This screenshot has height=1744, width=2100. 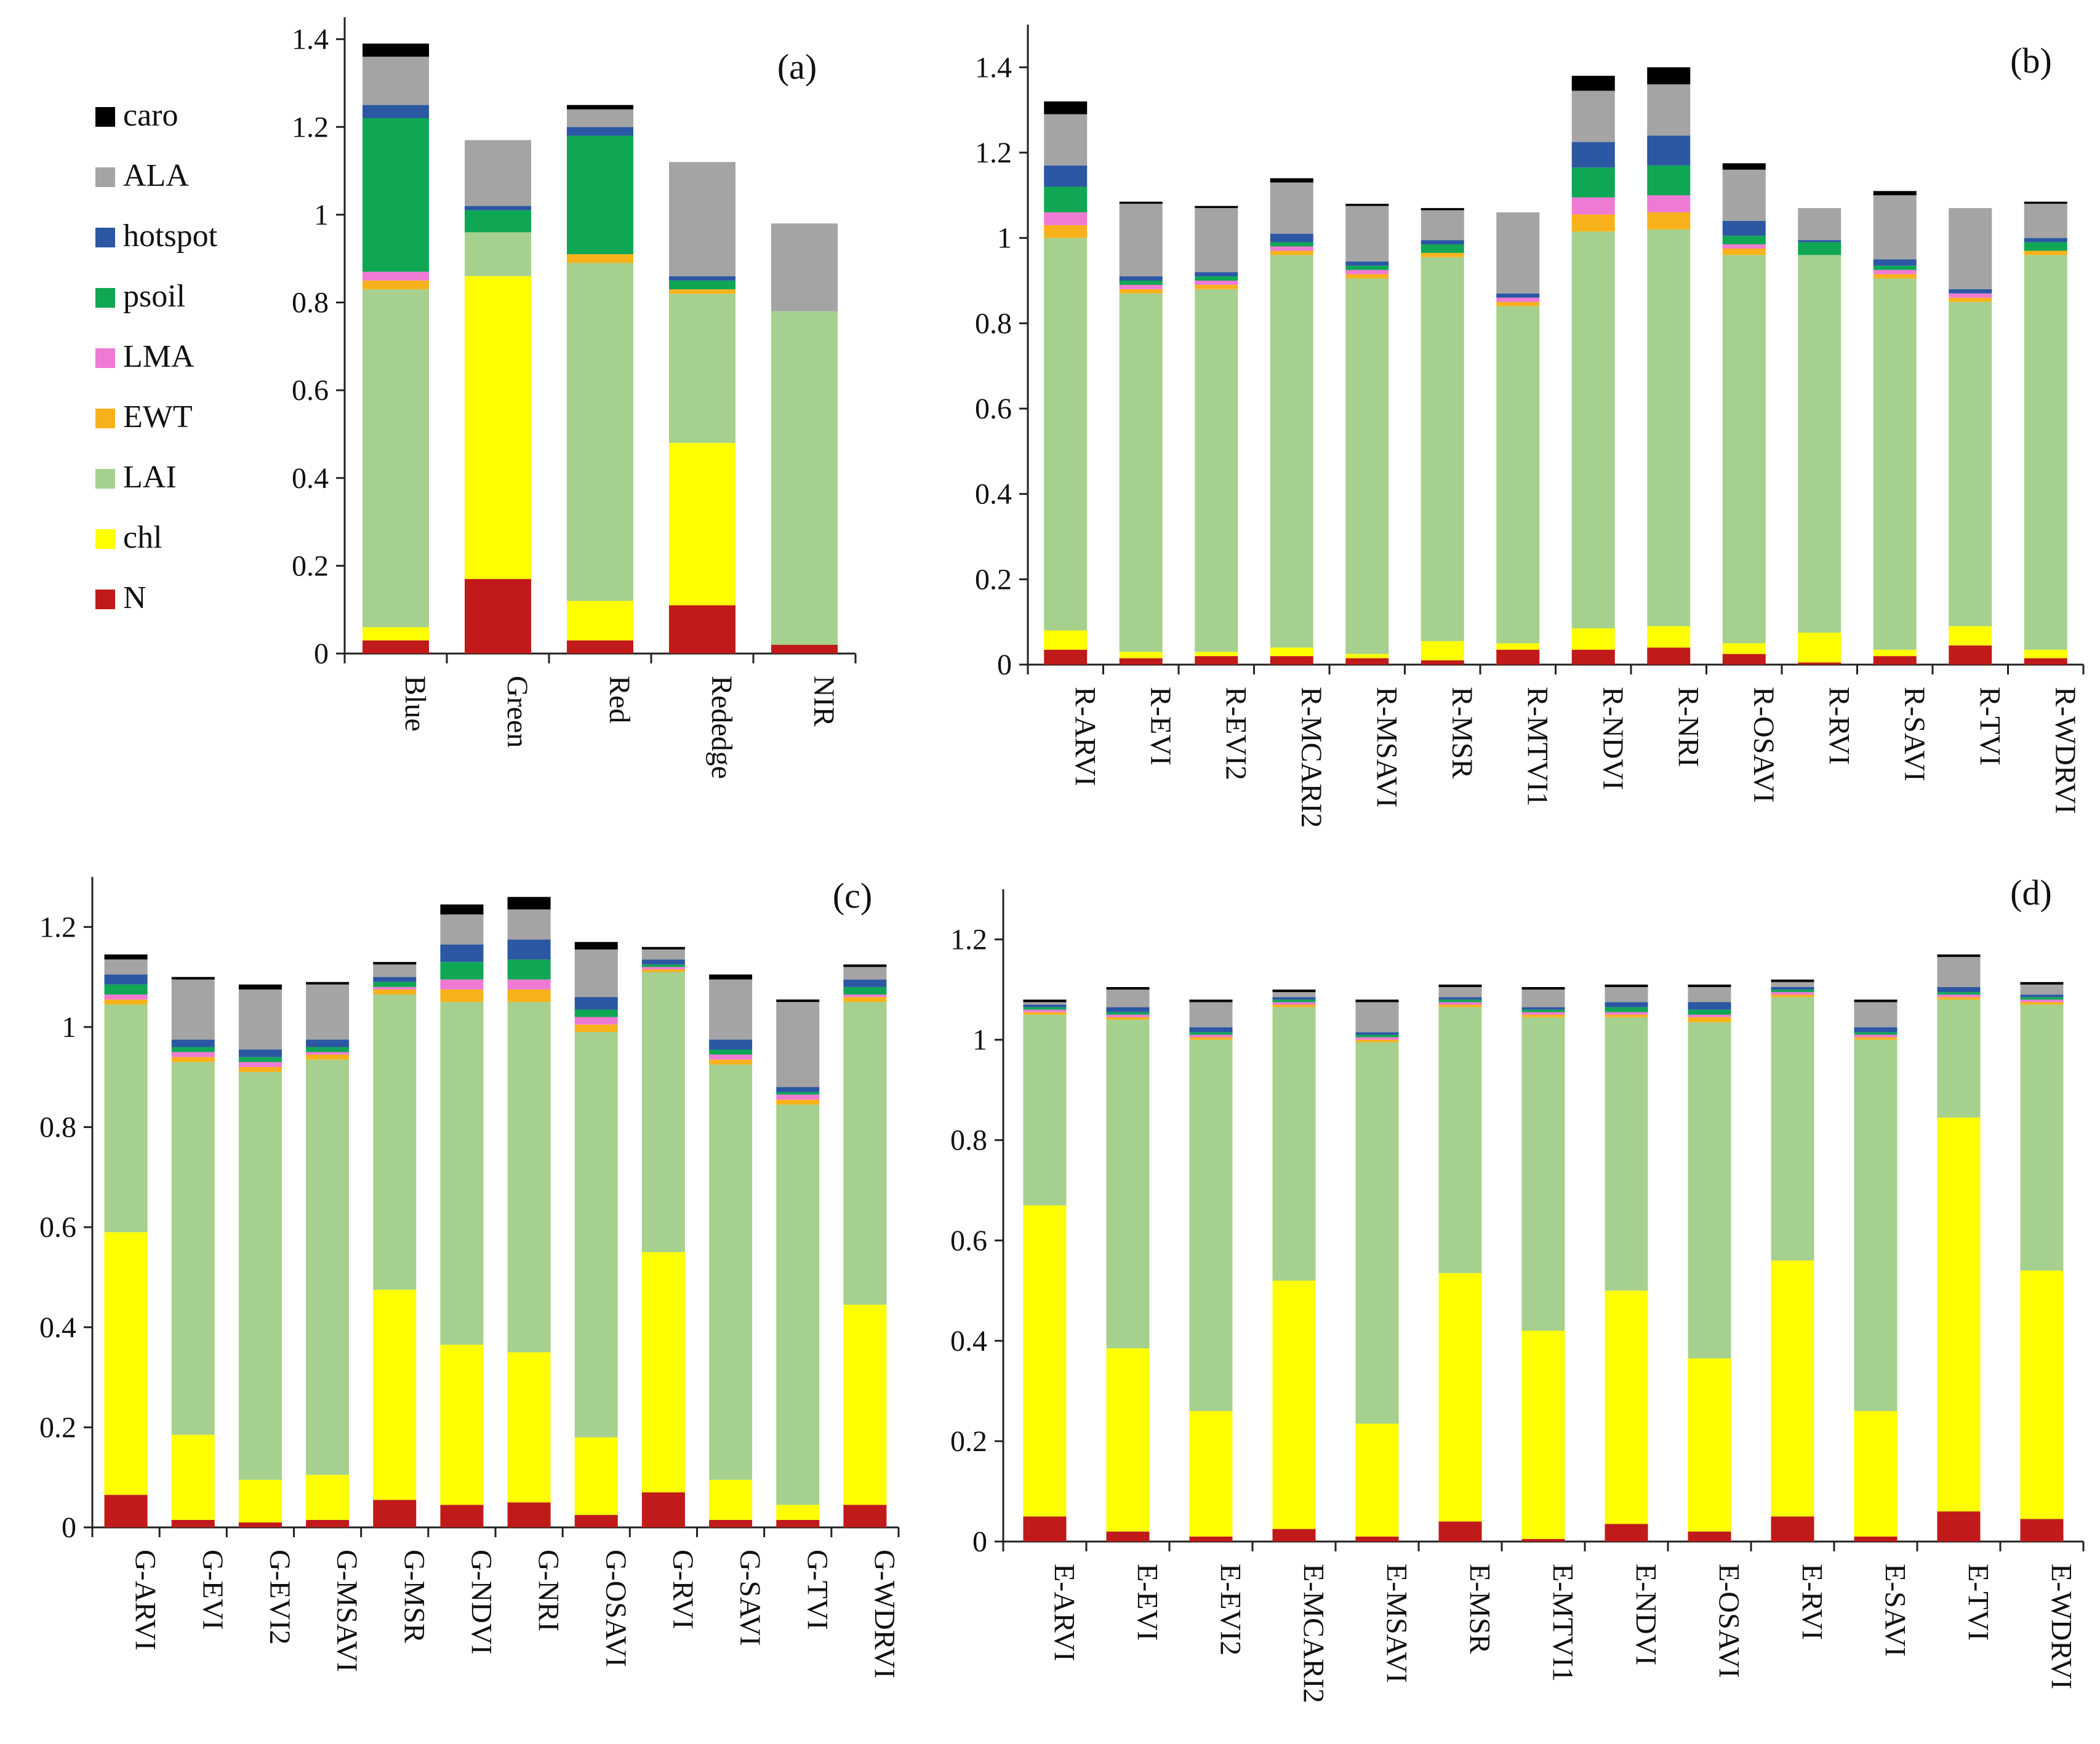 I want to click on bar-stack-g-arvi, so click(x=126, y=1240).